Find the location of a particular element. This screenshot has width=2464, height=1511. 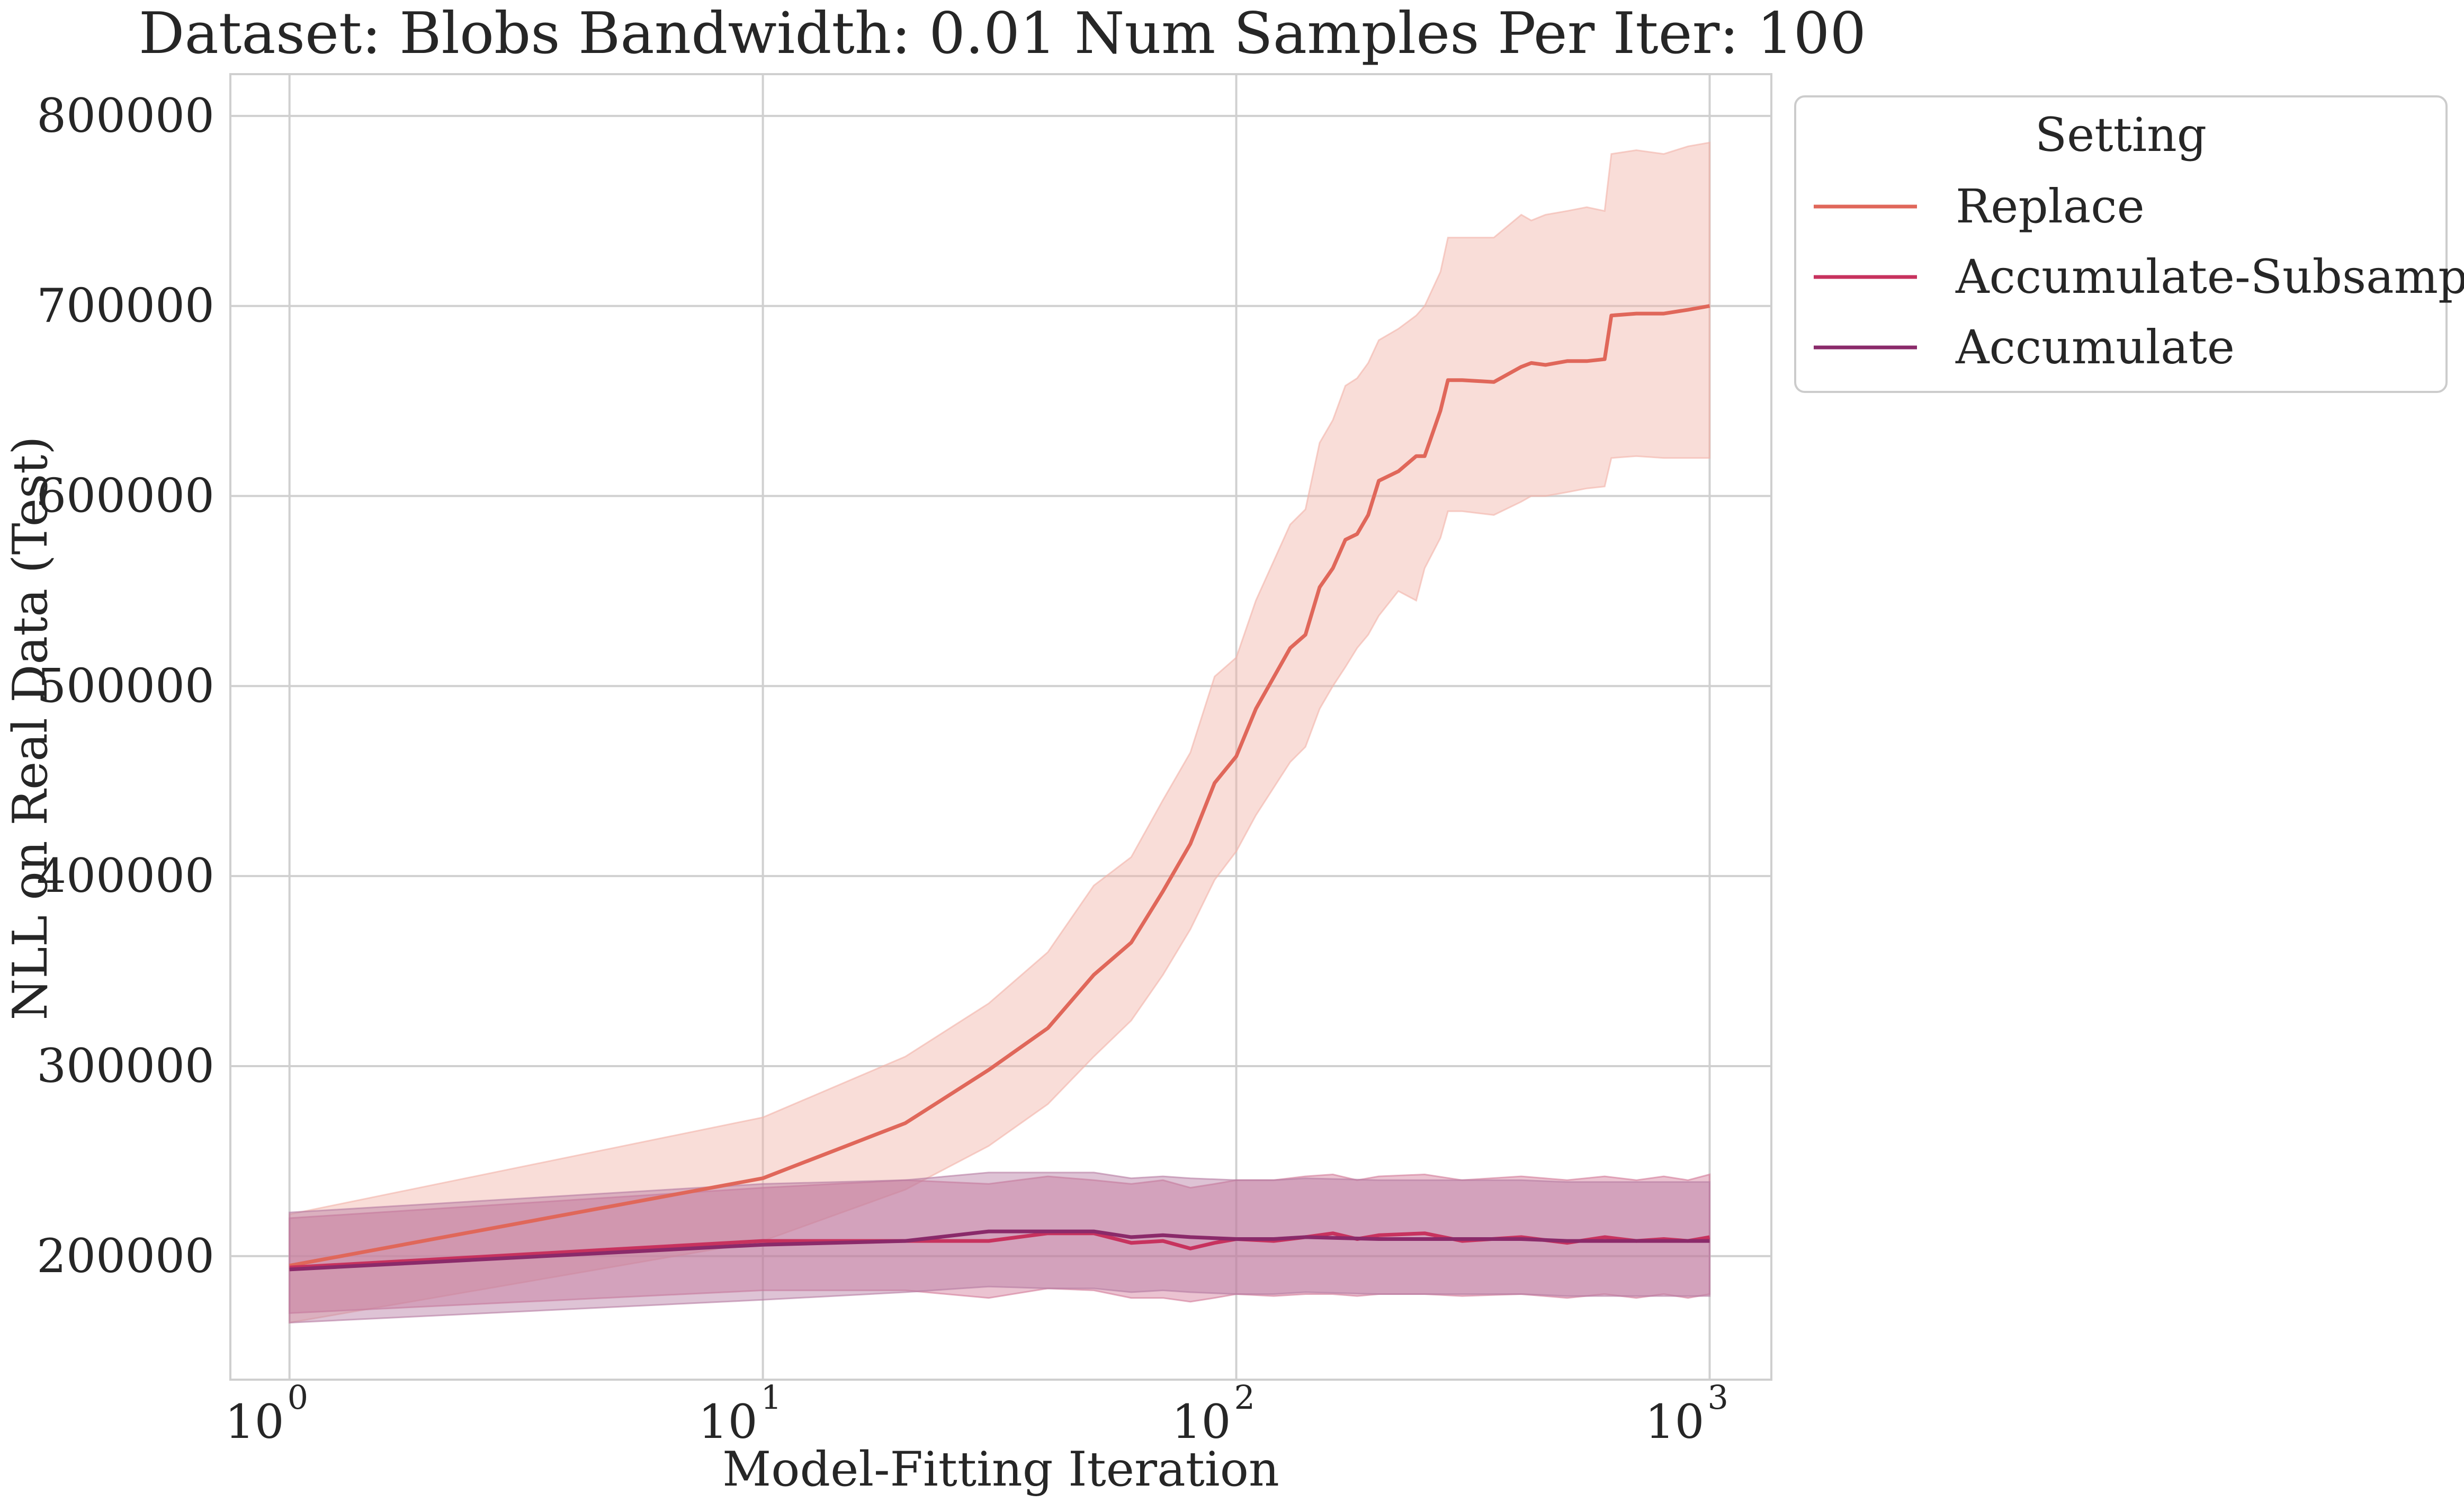

y-tick-label: 400000 is located at coordinates (125, 875).